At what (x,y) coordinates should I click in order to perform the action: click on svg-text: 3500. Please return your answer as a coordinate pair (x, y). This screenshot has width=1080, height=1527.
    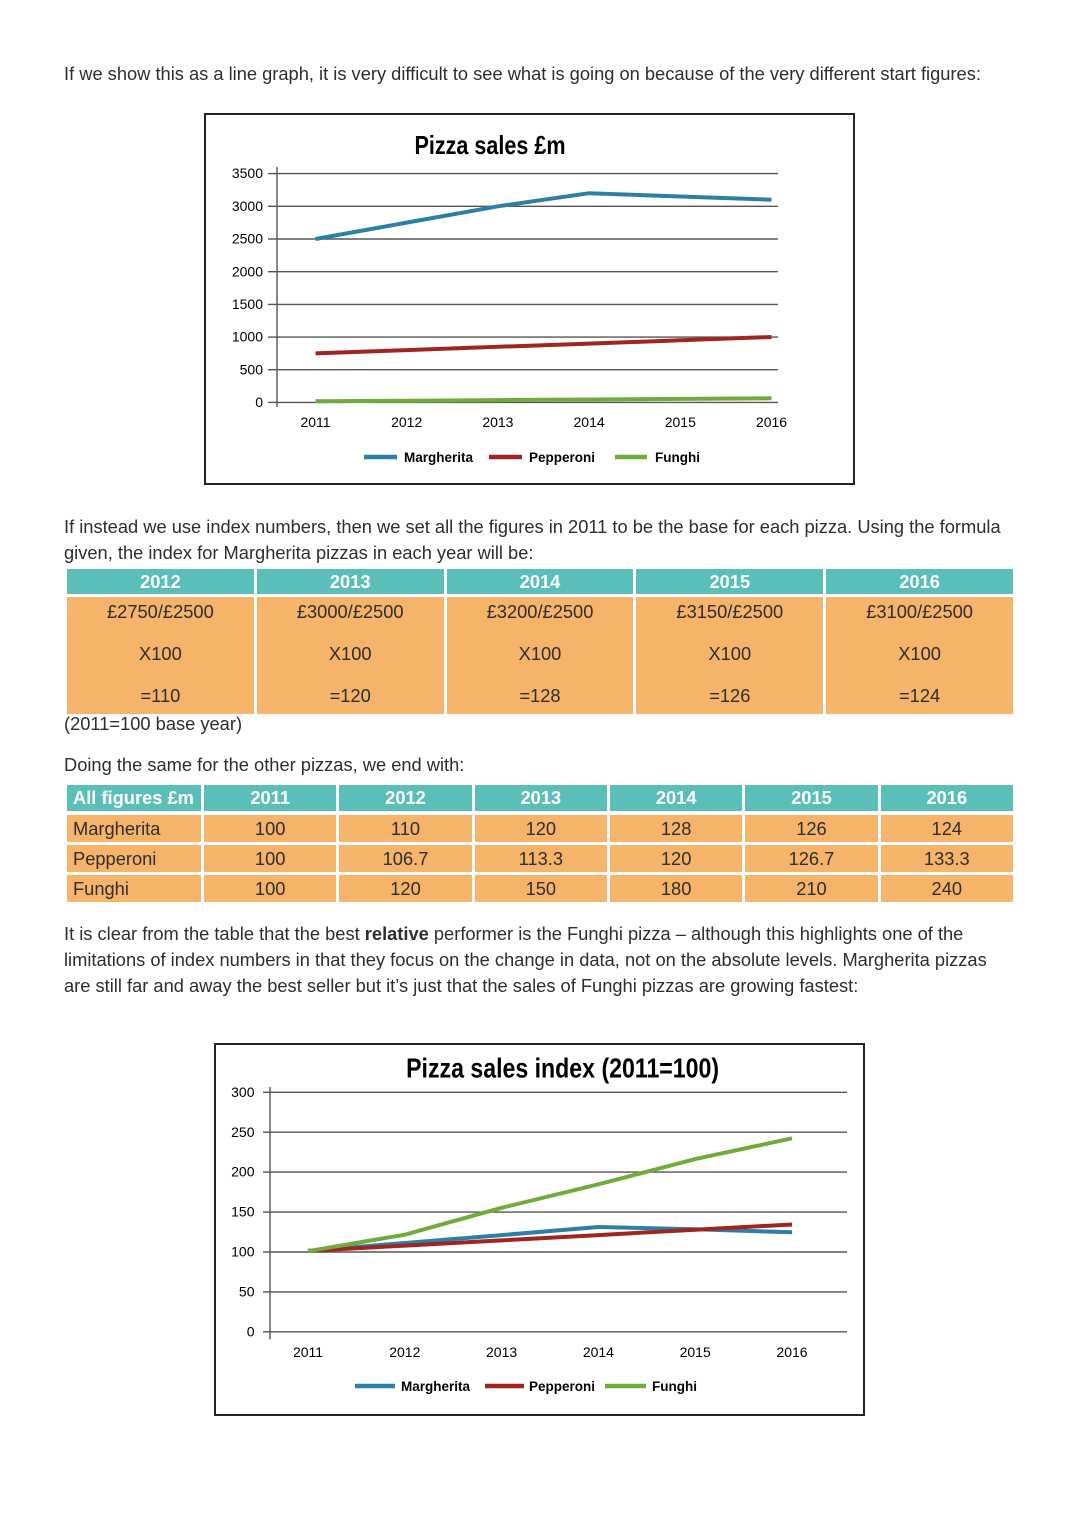
    Looking at the image, I should click on (247, 173).